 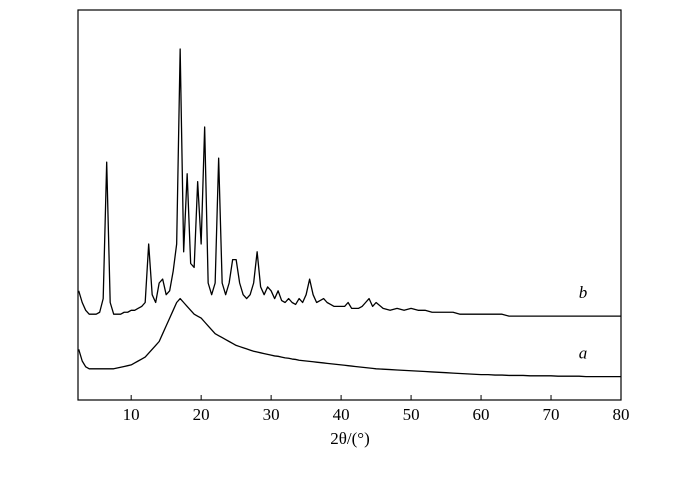 What do you see at coordinates (583, 353) in the screenshot?
I see `series-label: a` at bounding box center [583, 353].